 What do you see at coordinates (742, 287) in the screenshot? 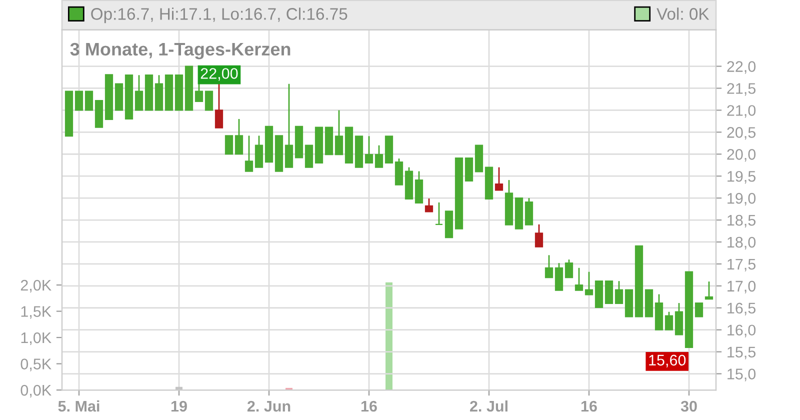
I see `y-tick-label: 17,0` at bounding box center [742, 287].